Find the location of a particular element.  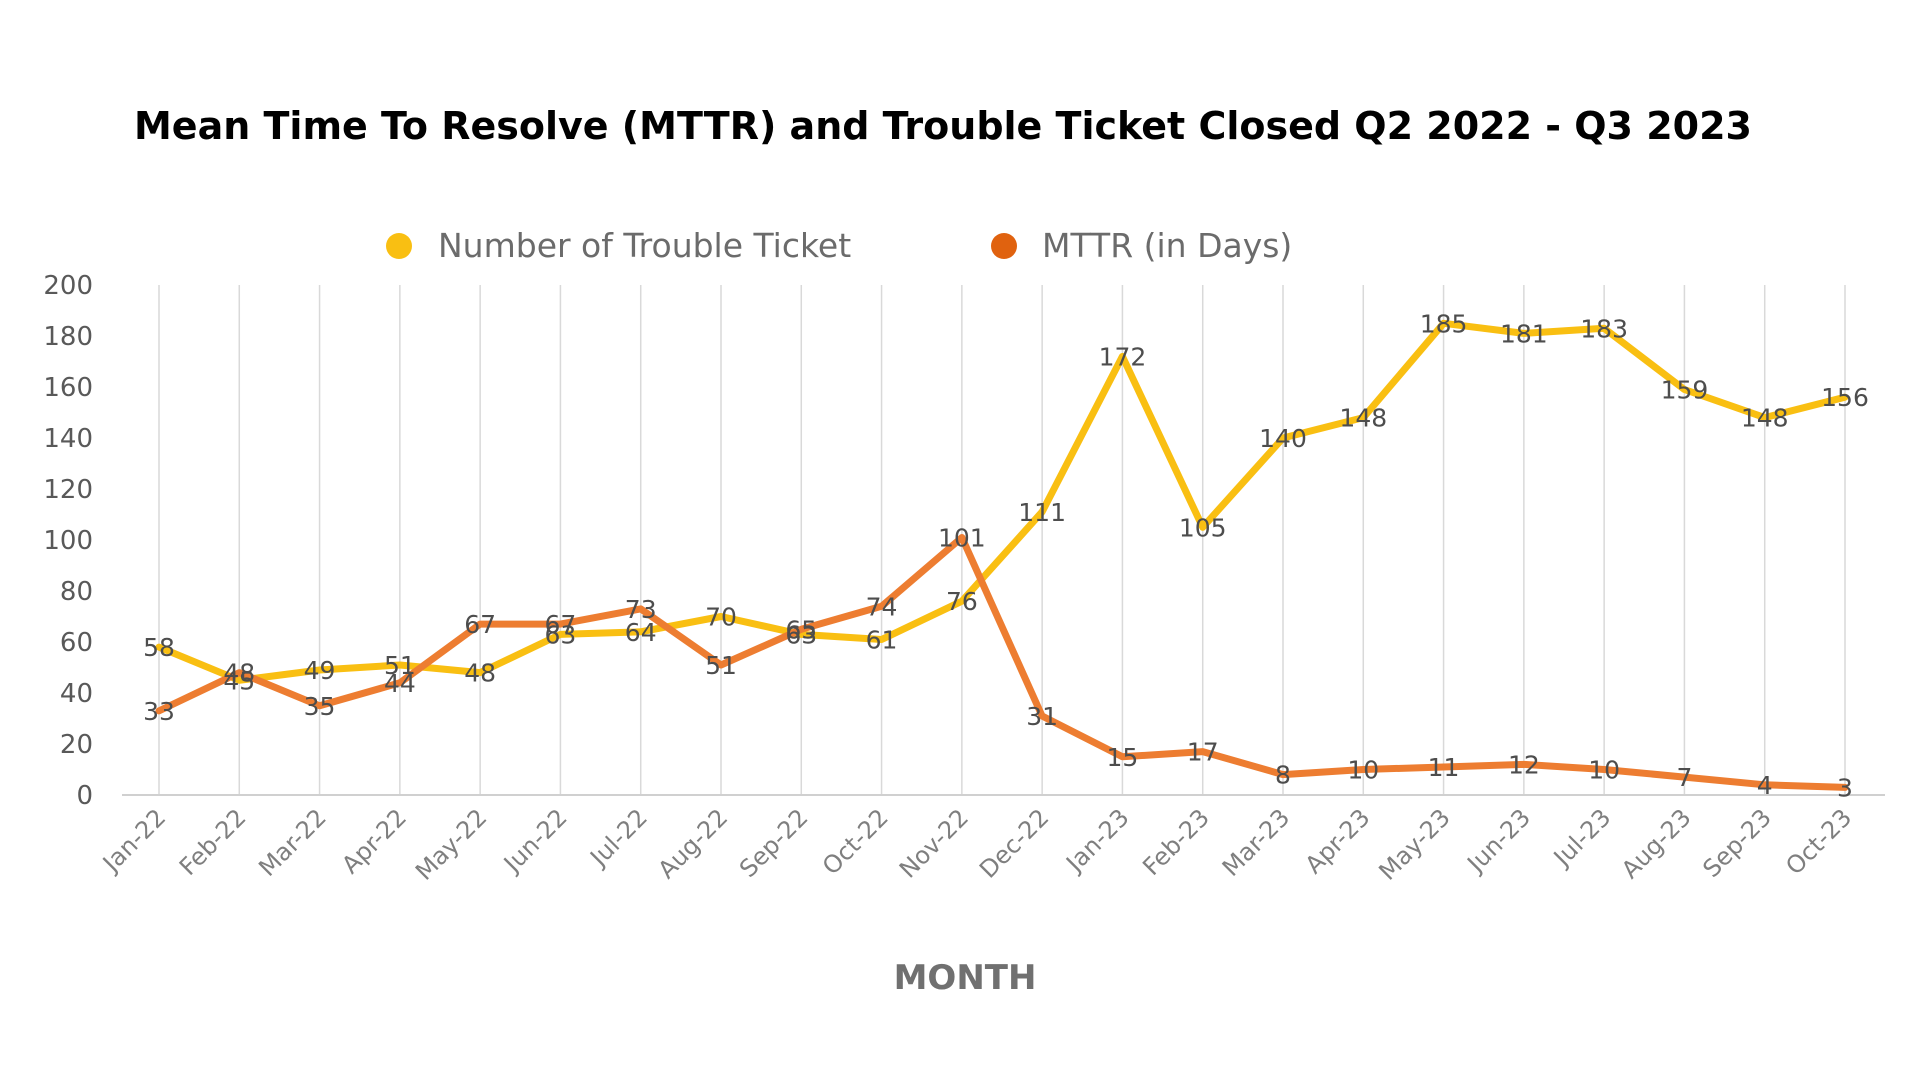

data-label-s1-6: 73 is located at coordinates (641, 609).